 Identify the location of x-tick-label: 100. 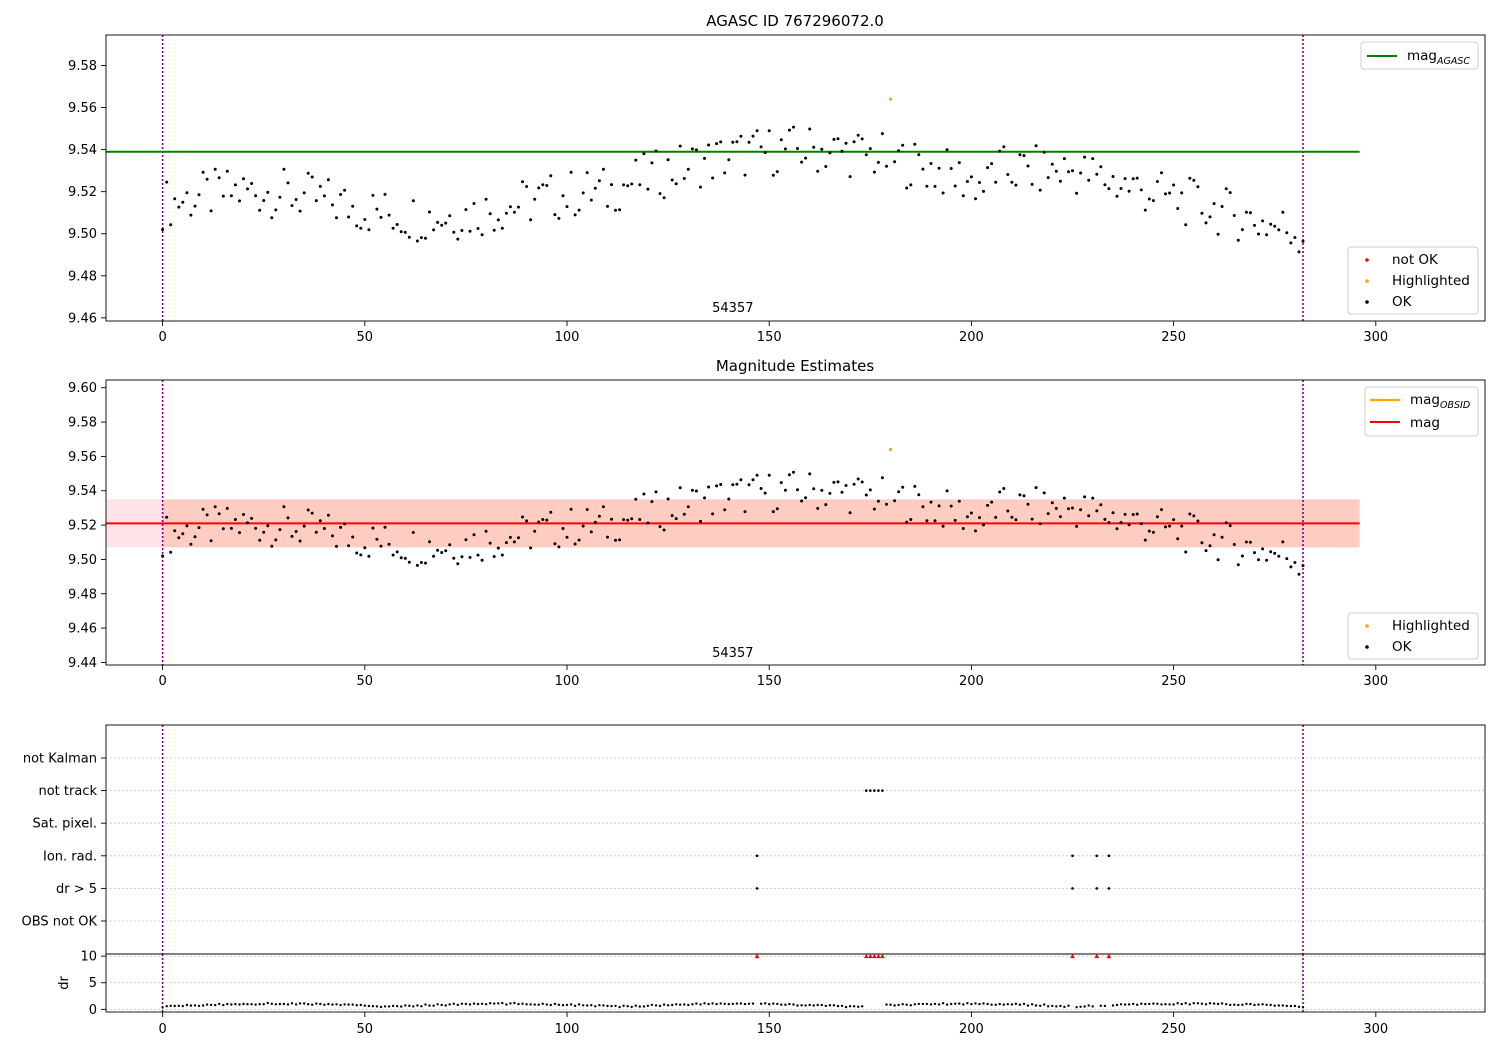
(567, 681).